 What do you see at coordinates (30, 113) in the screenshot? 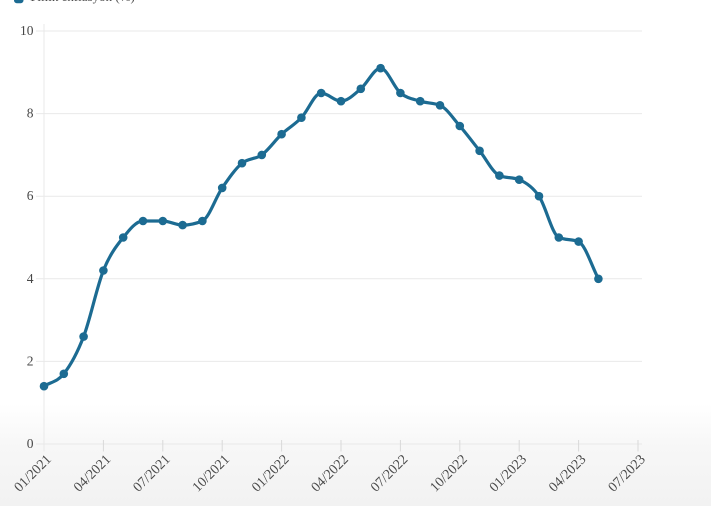
I see `svg-text: 8` at bounding box center [30, 113].